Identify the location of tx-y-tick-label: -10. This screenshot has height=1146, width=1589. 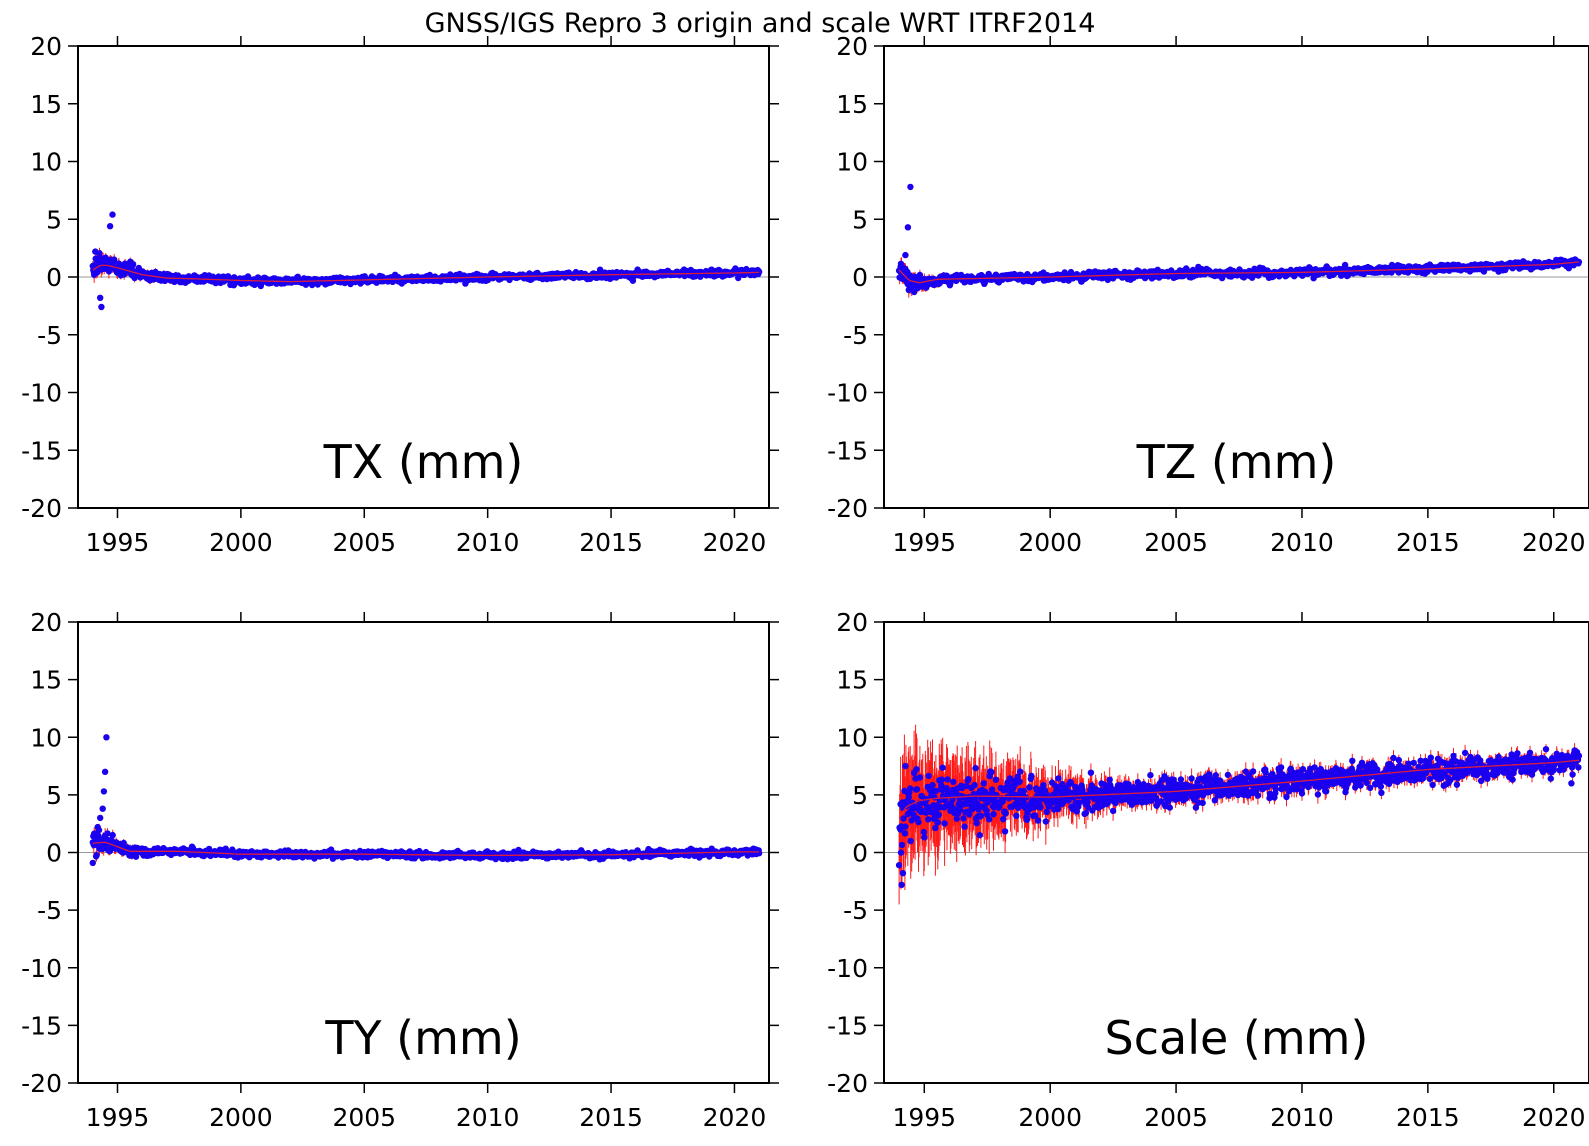
(41, 393).